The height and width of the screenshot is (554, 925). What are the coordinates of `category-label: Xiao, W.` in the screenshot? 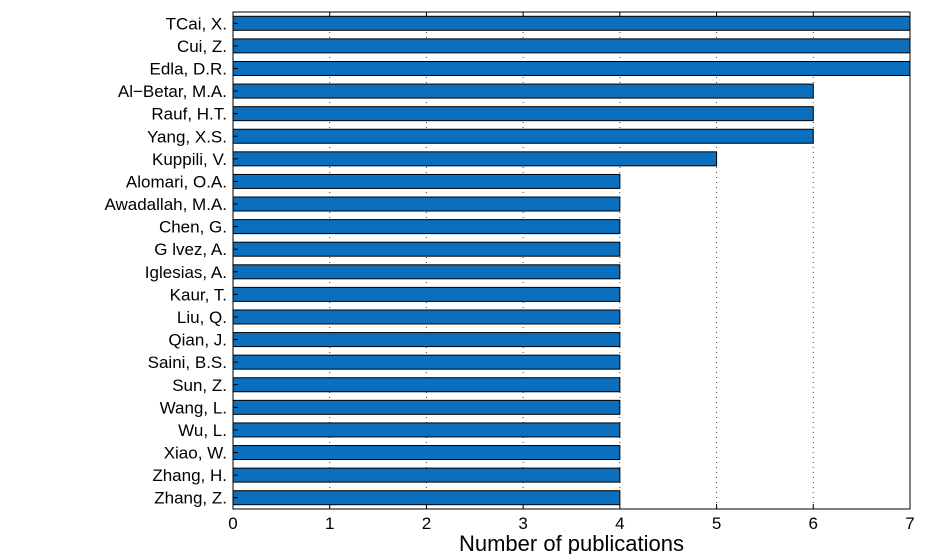 It's located at (195, 453).